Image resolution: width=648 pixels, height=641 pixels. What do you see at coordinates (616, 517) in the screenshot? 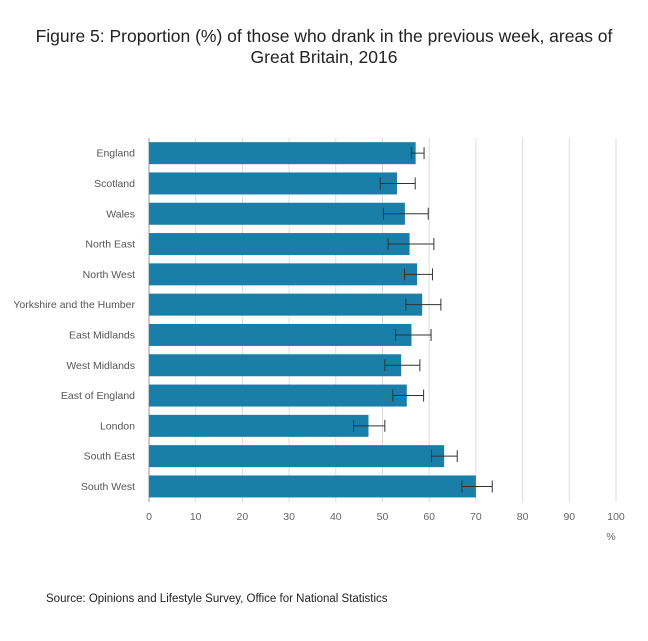
I see `x-tick-label: 100` at bounding box center [616, 517].